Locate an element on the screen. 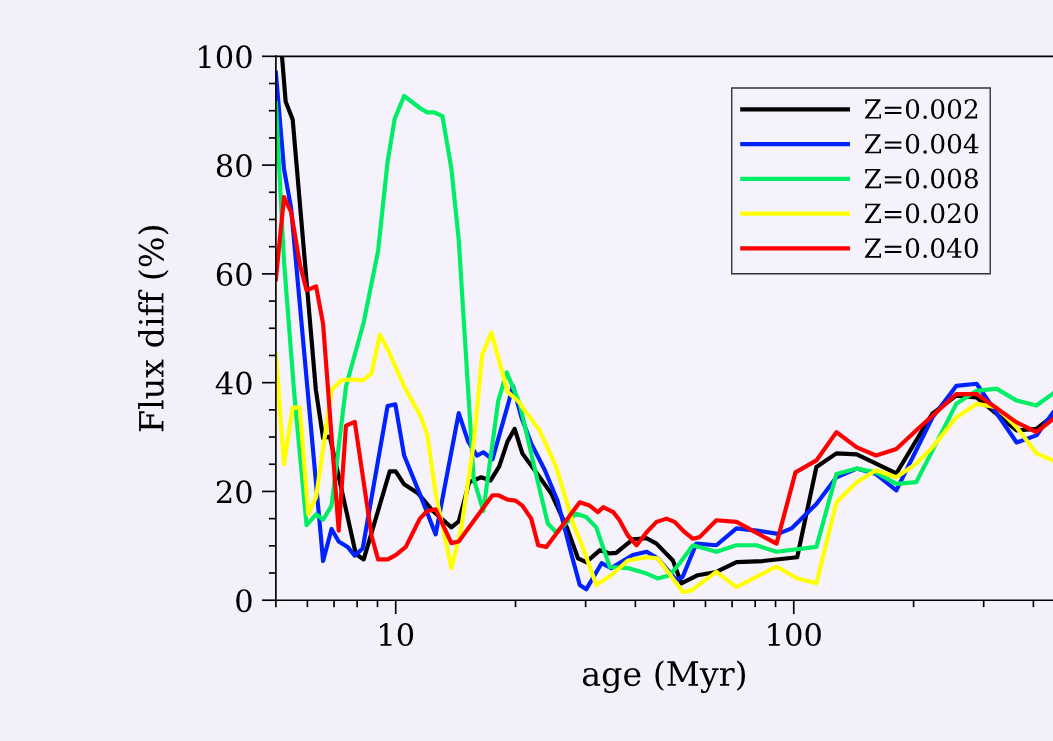  y-tick-label: 0 is located at coordinates (244, 601).